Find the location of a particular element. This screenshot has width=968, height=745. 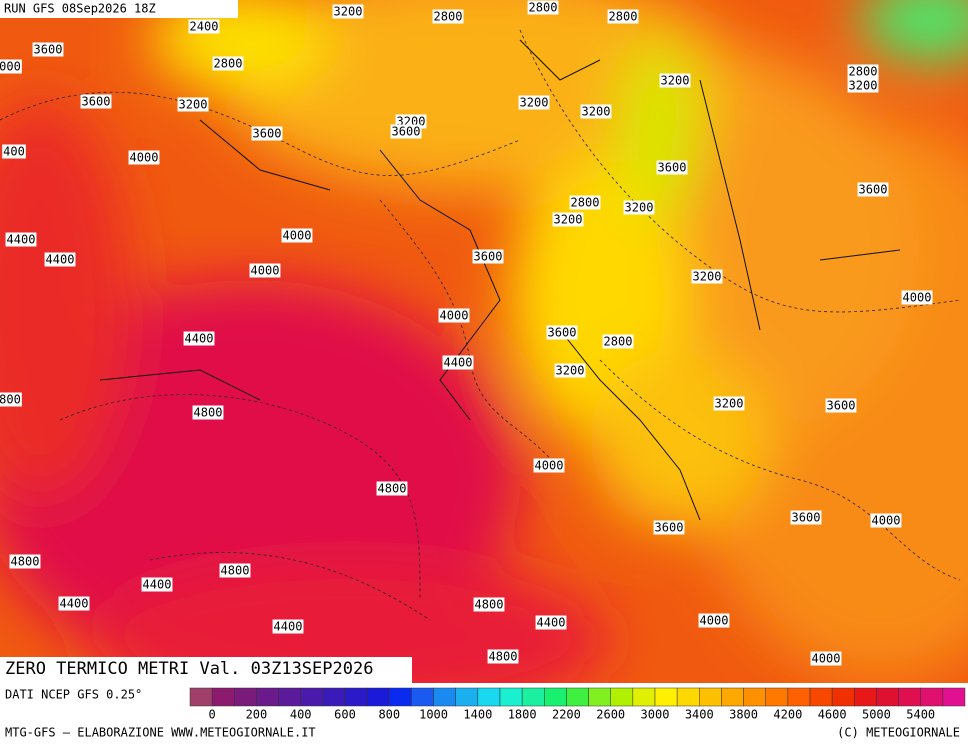

colorbar-label: 200 is located at coordinates (257, 715).